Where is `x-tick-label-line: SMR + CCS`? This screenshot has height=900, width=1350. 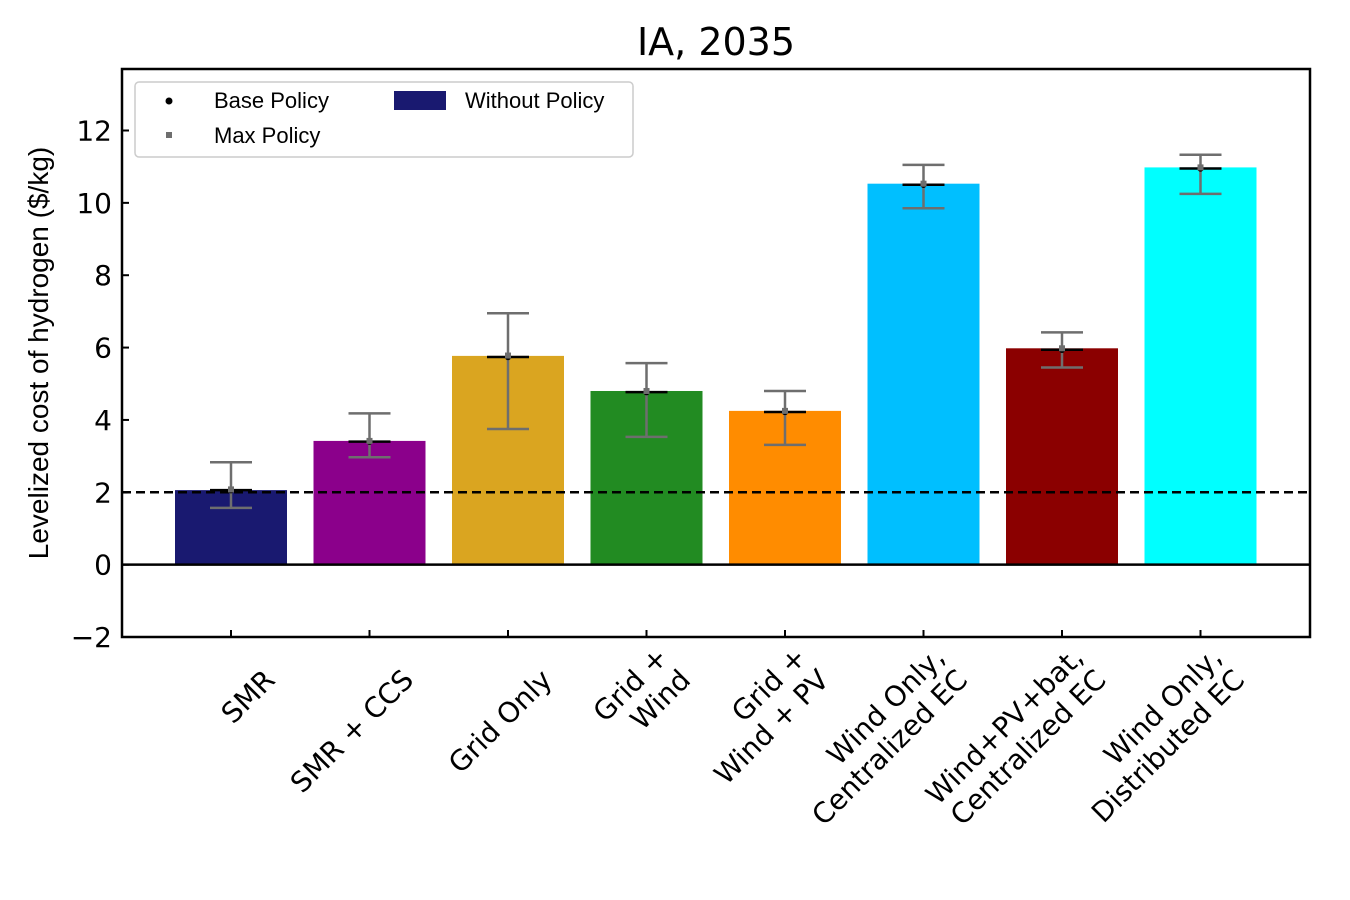
x-tick-label-line: SMR + CCS is located at coordinates (352, 731).